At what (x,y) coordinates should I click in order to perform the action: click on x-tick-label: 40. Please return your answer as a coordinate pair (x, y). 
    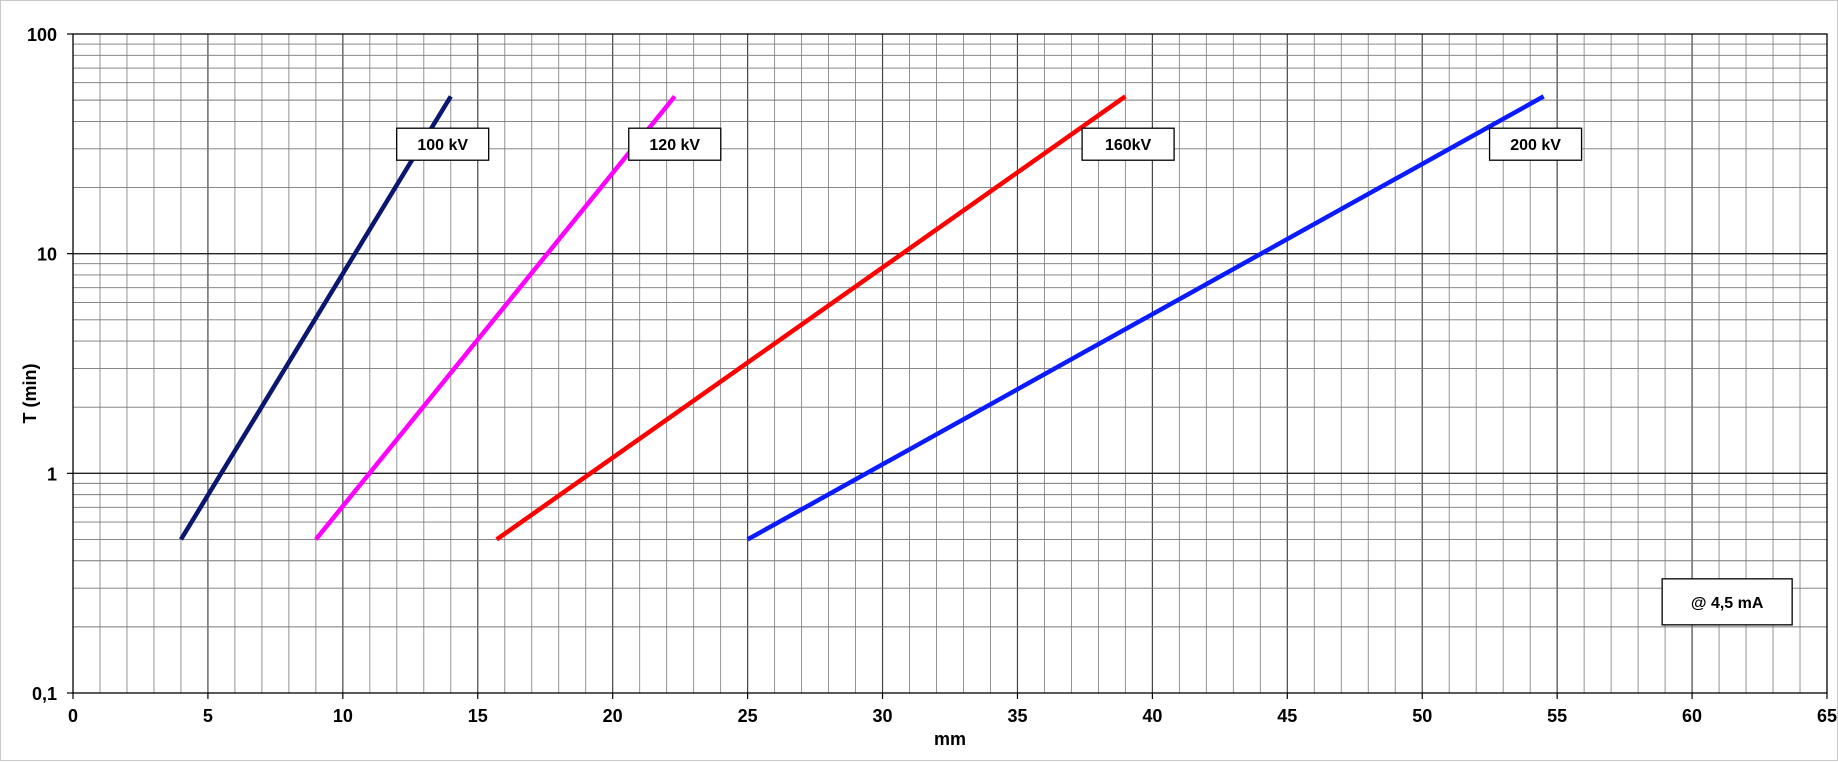
    Looking at the image, I should click on (1152, 716).